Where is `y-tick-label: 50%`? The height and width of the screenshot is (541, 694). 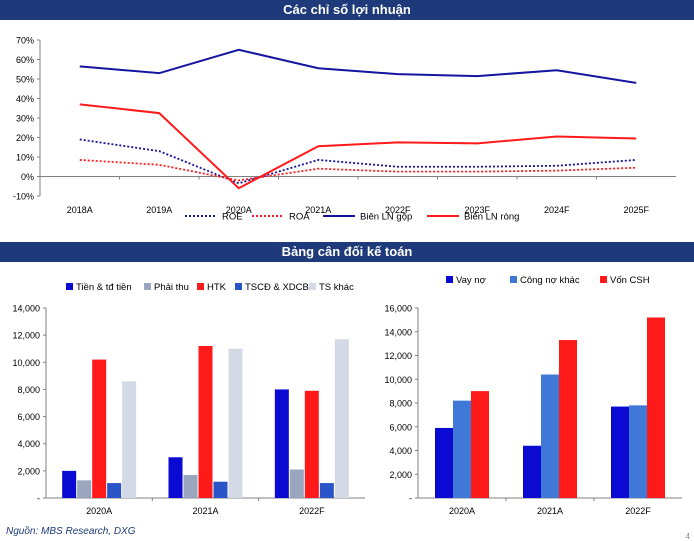 y-tick-label: 50% is located at coordinates (25, 80).